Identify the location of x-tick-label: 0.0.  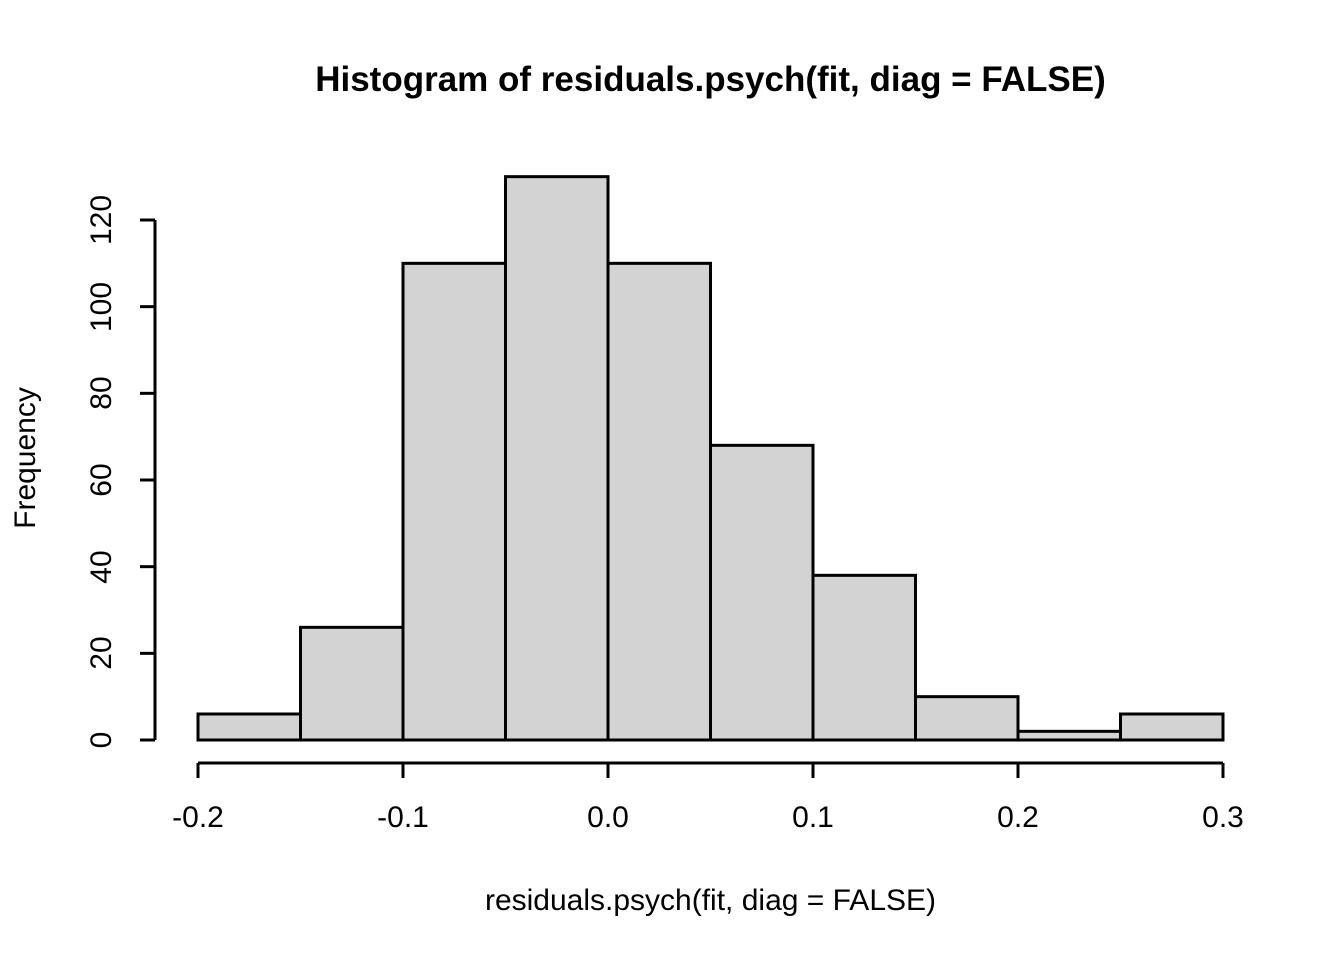
(608, 817).